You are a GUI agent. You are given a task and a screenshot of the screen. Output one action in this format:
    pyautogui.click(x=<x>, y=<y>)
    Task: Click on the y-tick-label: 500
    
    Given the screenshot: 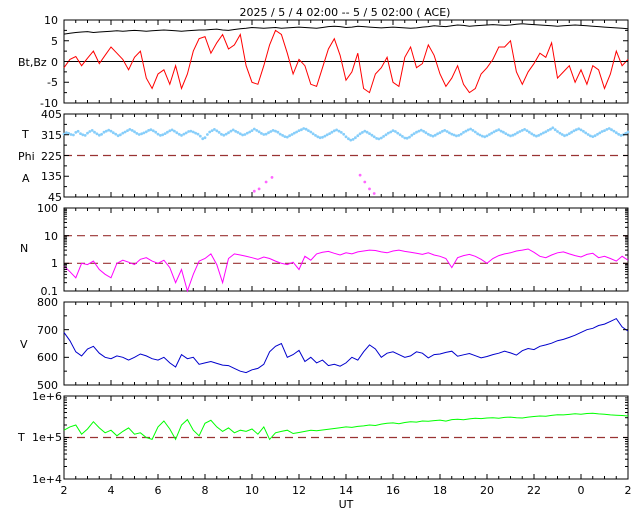 What is the action you would take?
    pyautogui.click(x=47, y=385)
    